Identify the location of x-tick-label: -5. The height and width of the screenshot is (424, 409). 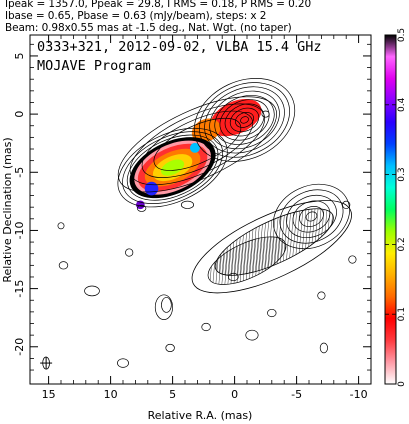
(296, 394).